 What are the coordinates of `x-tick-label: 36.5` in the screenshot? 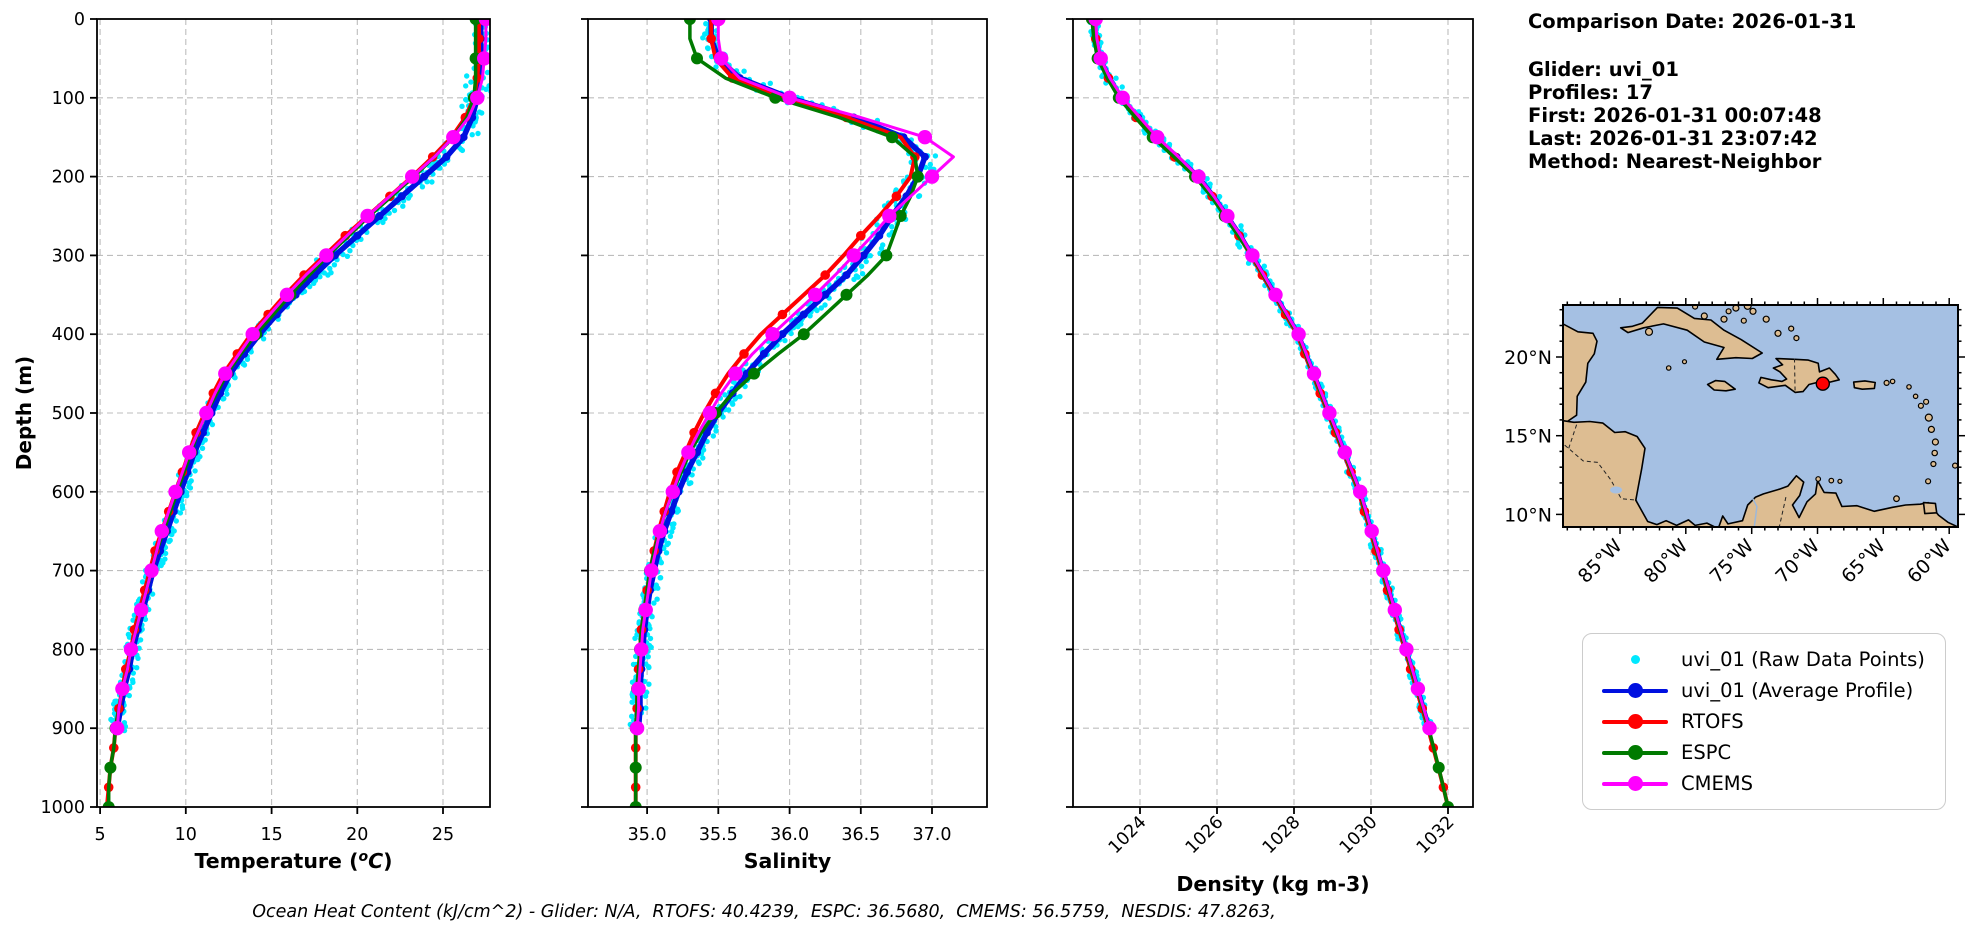 It's located at (860, 835).